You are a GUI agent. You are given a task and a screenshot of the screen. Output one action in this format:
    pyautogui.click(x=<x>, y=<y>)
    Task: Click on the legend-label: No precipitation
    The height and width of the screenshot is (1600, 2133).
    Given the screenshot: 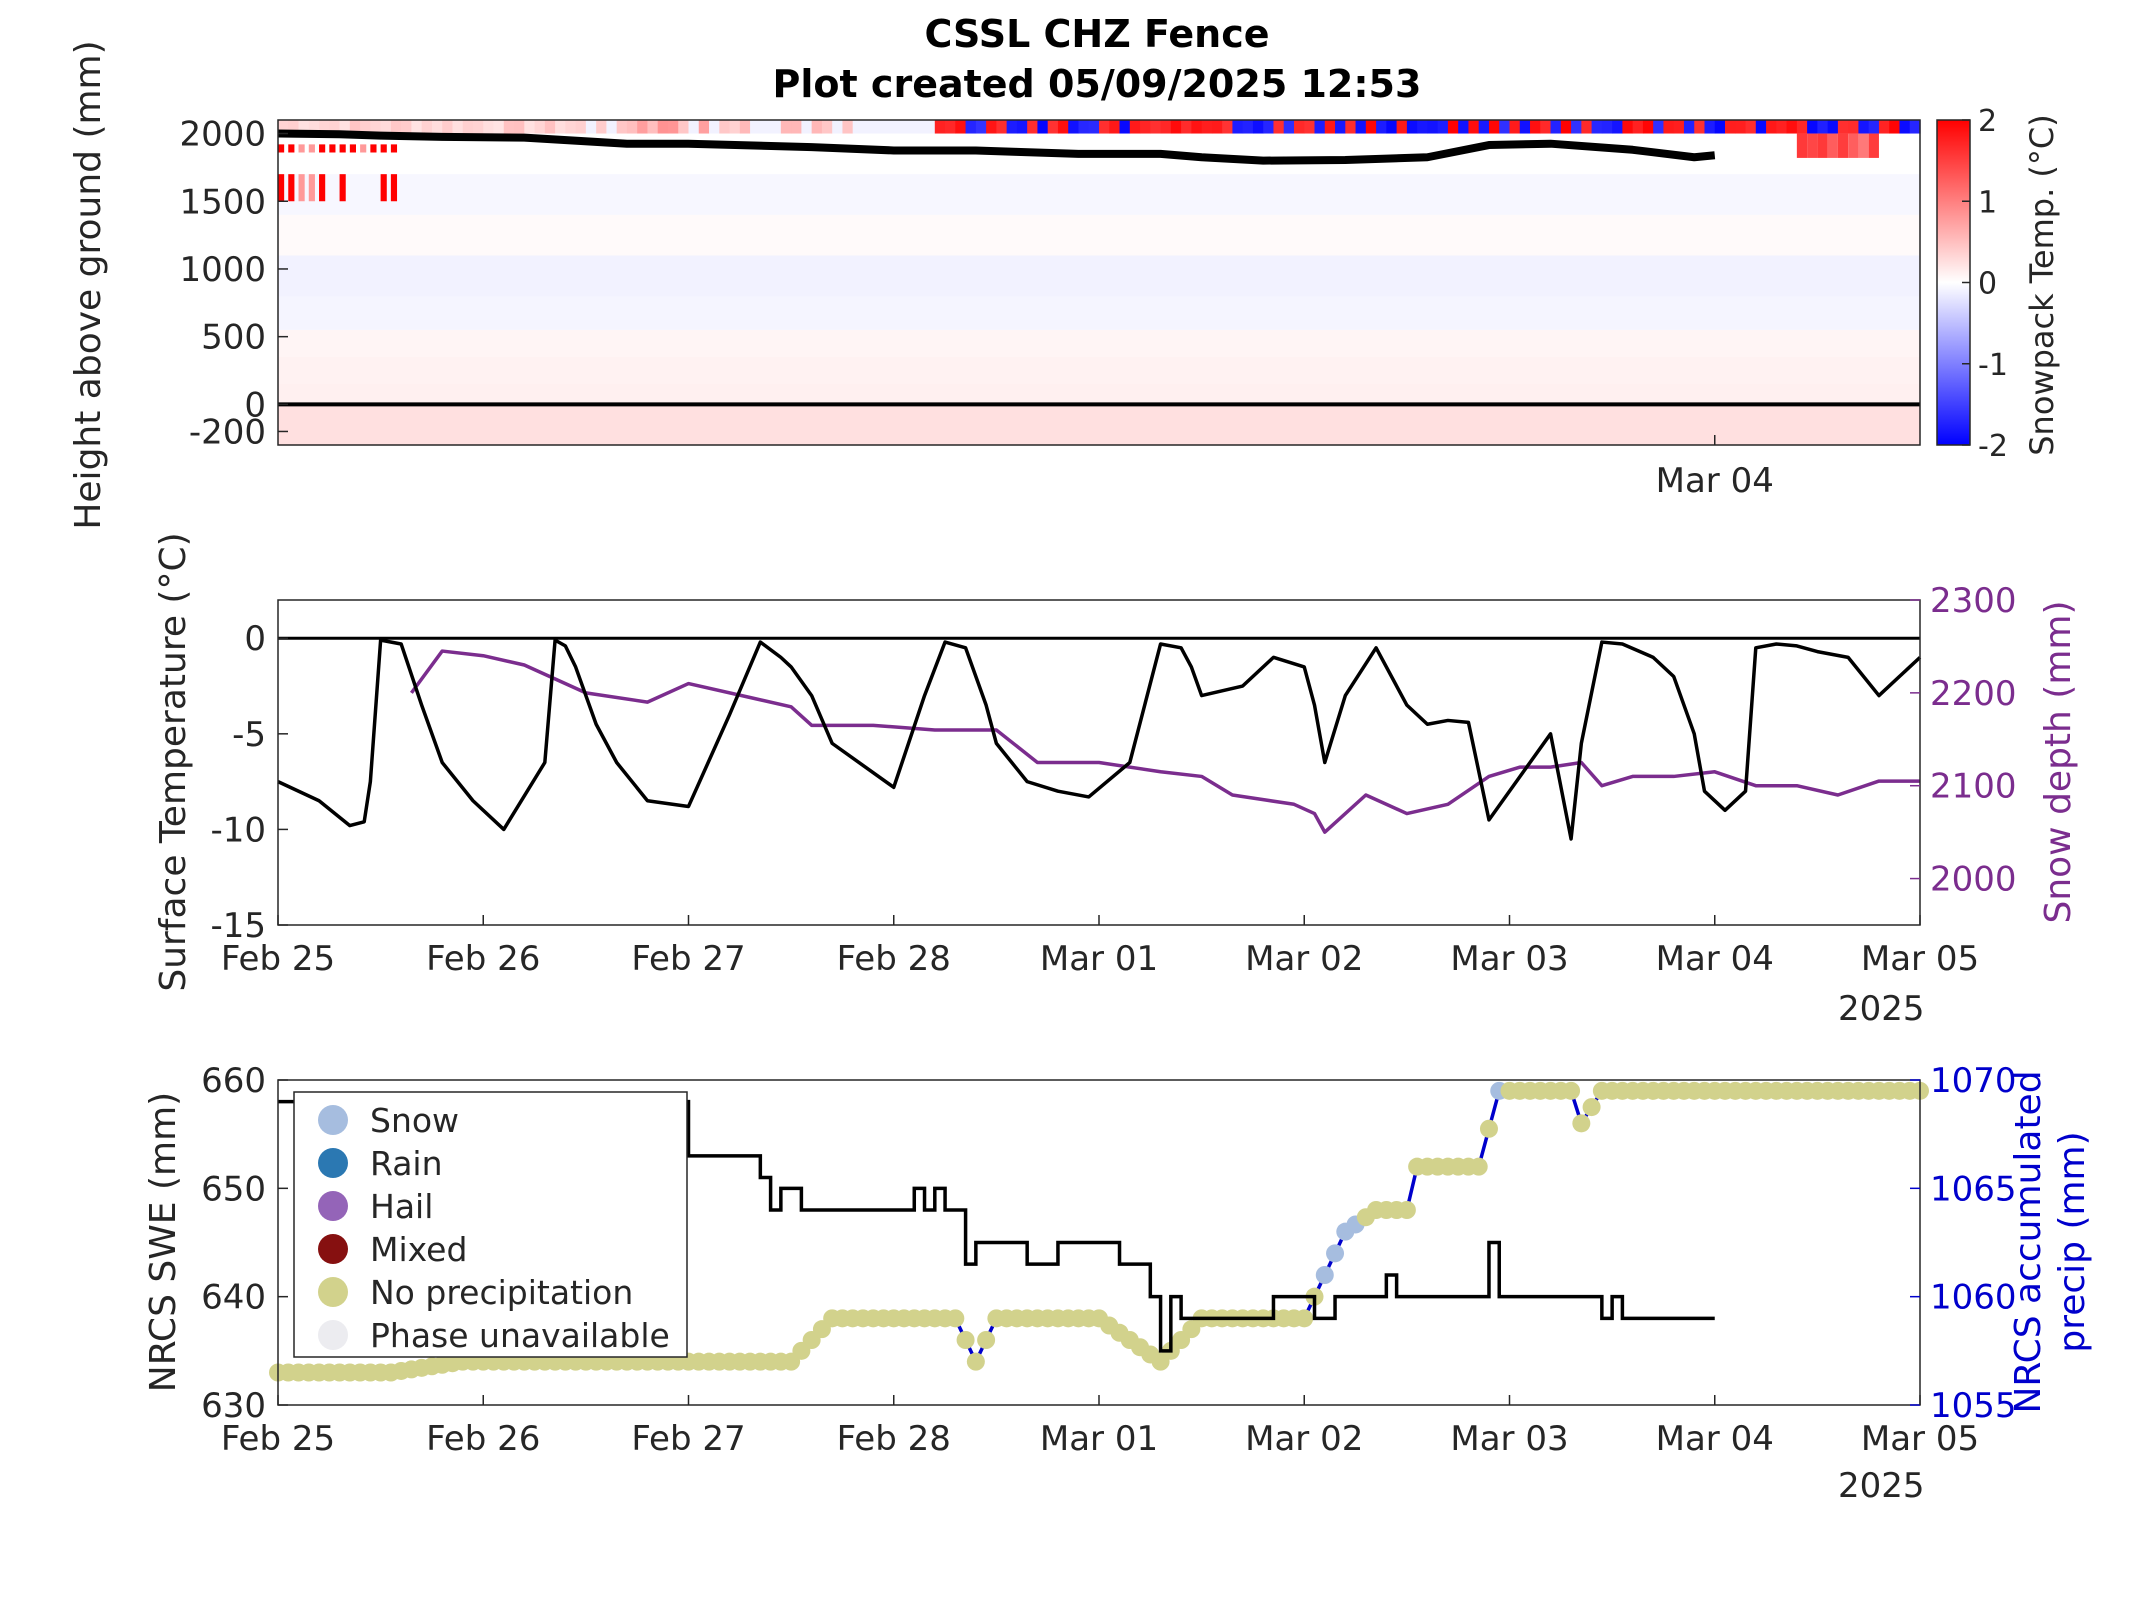 What is the action you would take?
    pyautogui.click(x=501, y=1292)
    